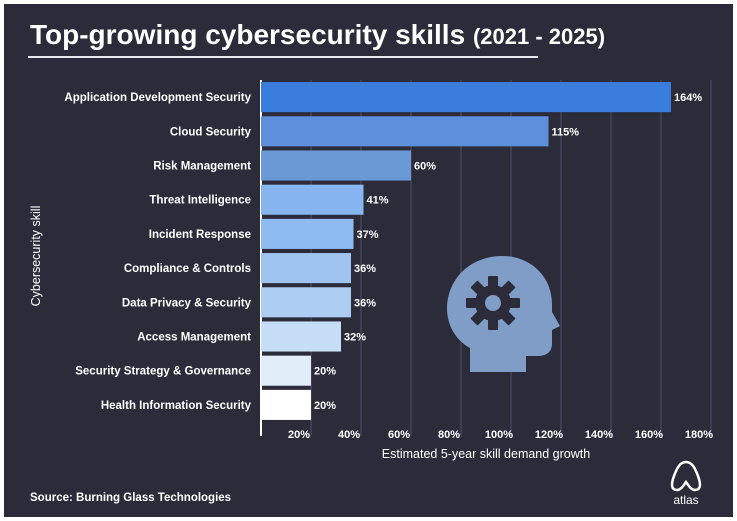  I want to click on category-label: Compliance & Controls, so click(187, 269).